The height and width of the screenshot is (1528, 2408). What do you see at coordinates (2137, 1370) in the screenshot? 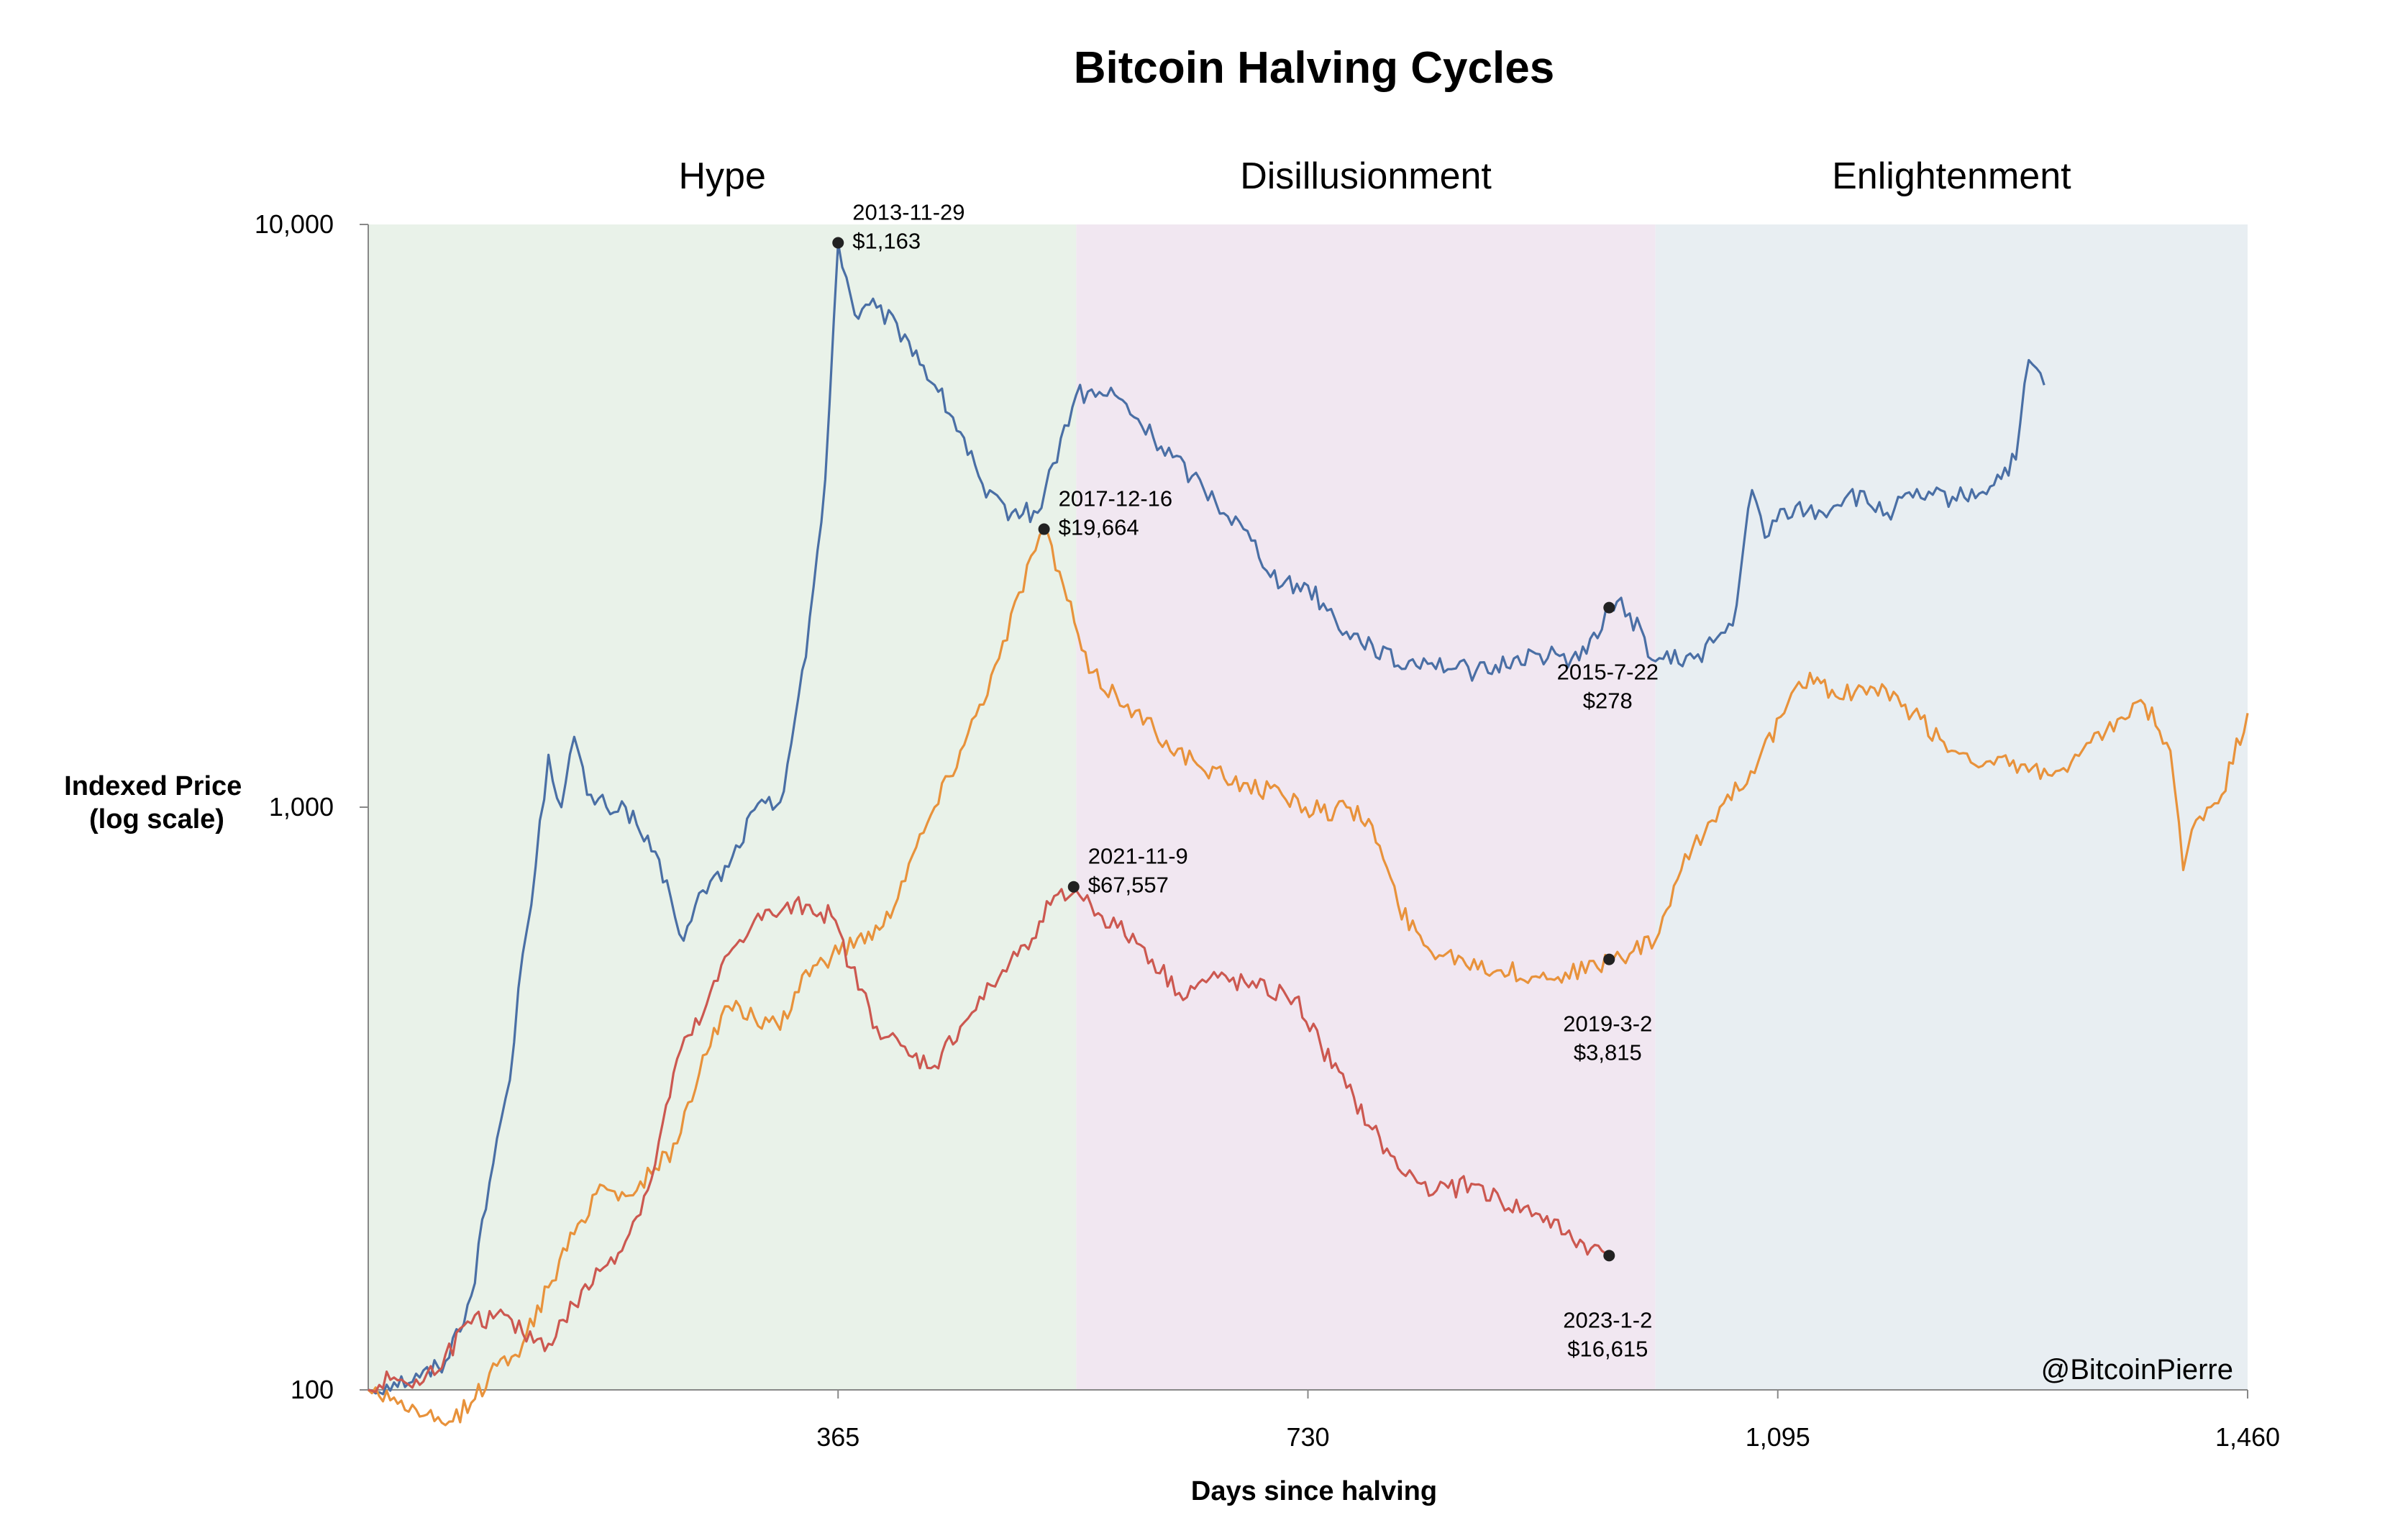
I see `credit-label: @BitcoinPierre` at bounding box center [2137, 1370].